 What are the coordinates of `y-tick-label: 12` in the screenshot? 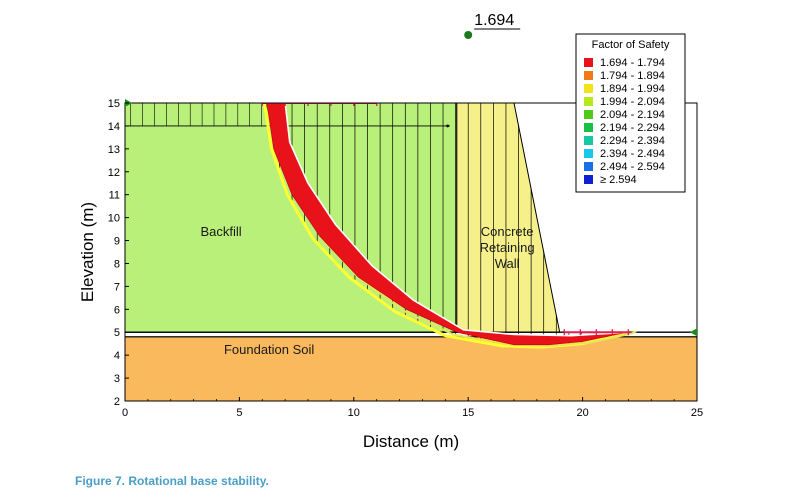 It's located at (114, 173).